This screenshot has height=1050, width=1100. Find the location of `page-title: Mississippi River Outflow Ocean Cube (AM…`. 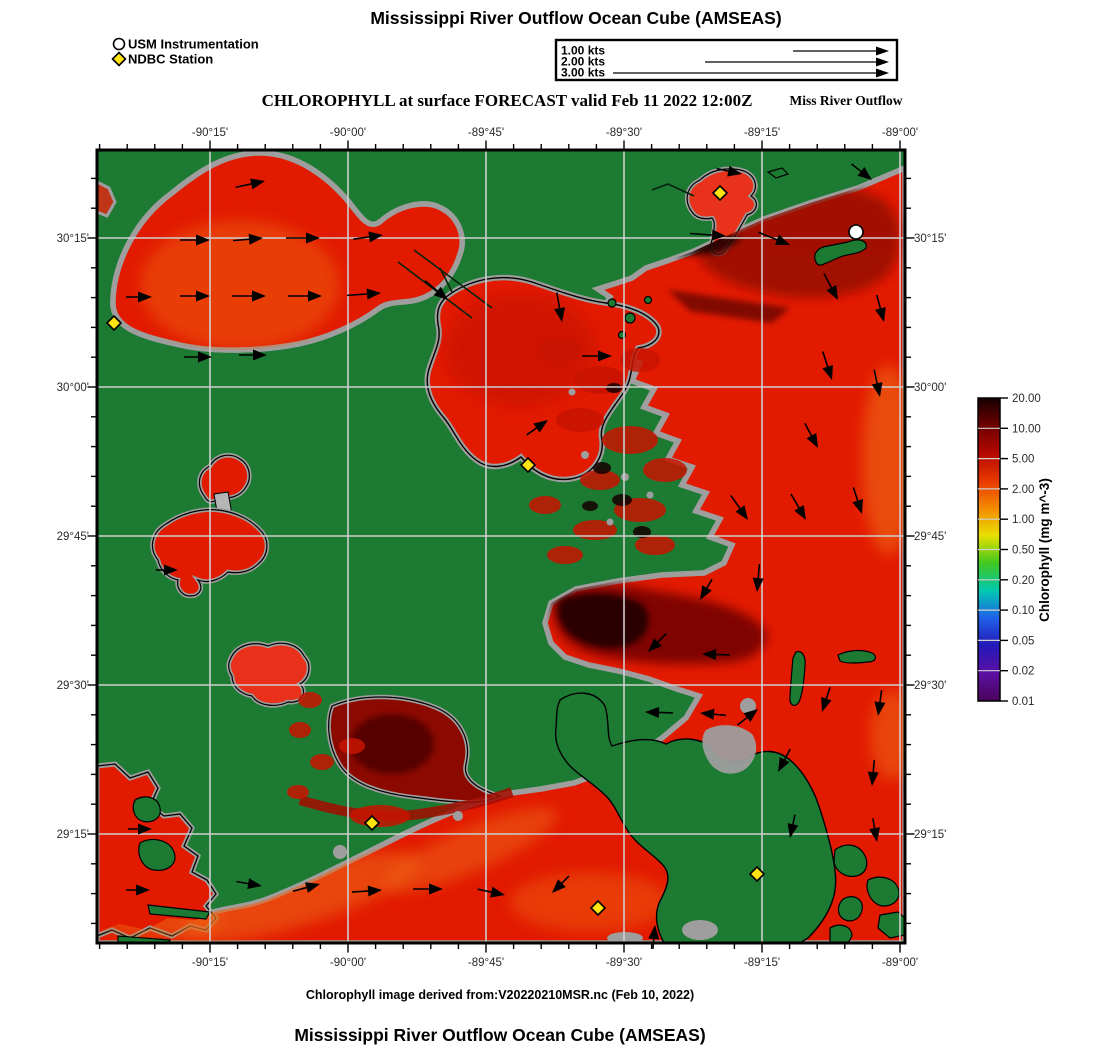

page-title: Mississippi River Outflow Ocean Cube (AM… is located at coordinates (575, 18).